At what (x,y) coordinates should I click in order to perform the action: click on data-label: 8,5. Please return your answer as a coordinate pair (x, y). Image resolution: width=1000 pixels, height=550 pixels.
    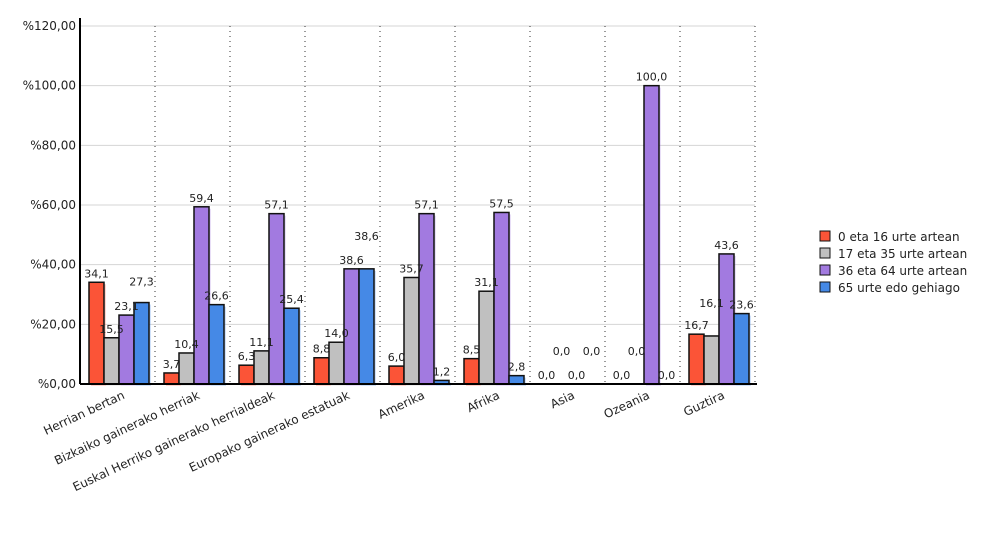
    Looking at the image, I should click on (472, 350).